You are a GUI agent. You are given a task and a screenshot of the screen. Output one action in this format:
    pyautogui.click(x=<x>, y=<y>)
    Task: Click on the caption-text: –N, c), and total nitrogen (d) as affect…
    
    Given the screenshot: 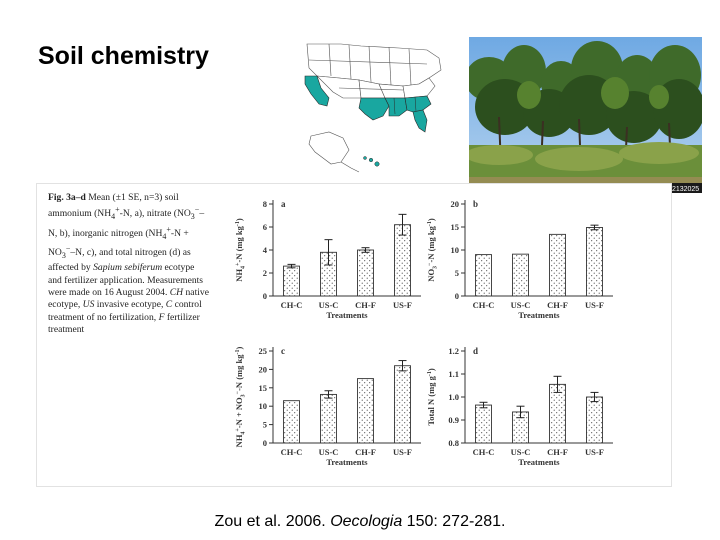 What is the action you would take?
    pyautogui.click(x=119, y=260)
    